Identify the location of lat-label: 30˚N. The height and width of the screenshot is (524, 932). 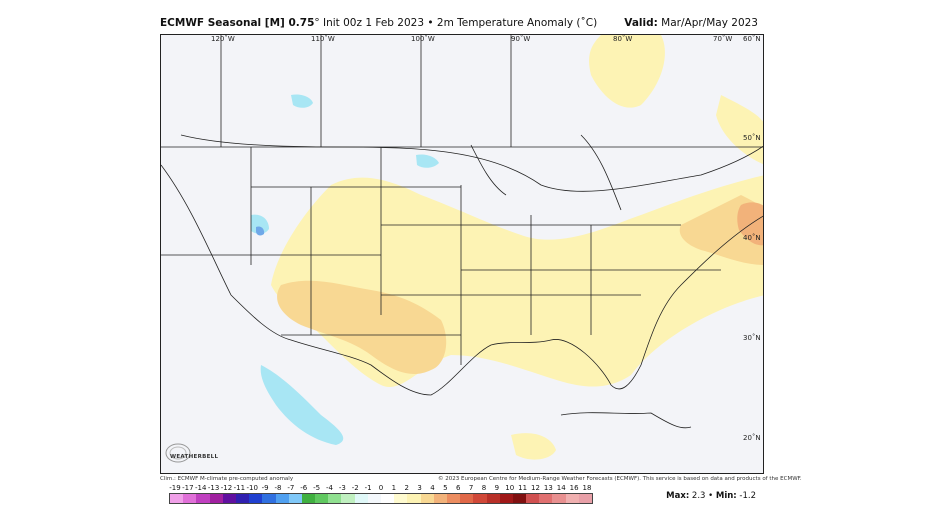
(752, 338).